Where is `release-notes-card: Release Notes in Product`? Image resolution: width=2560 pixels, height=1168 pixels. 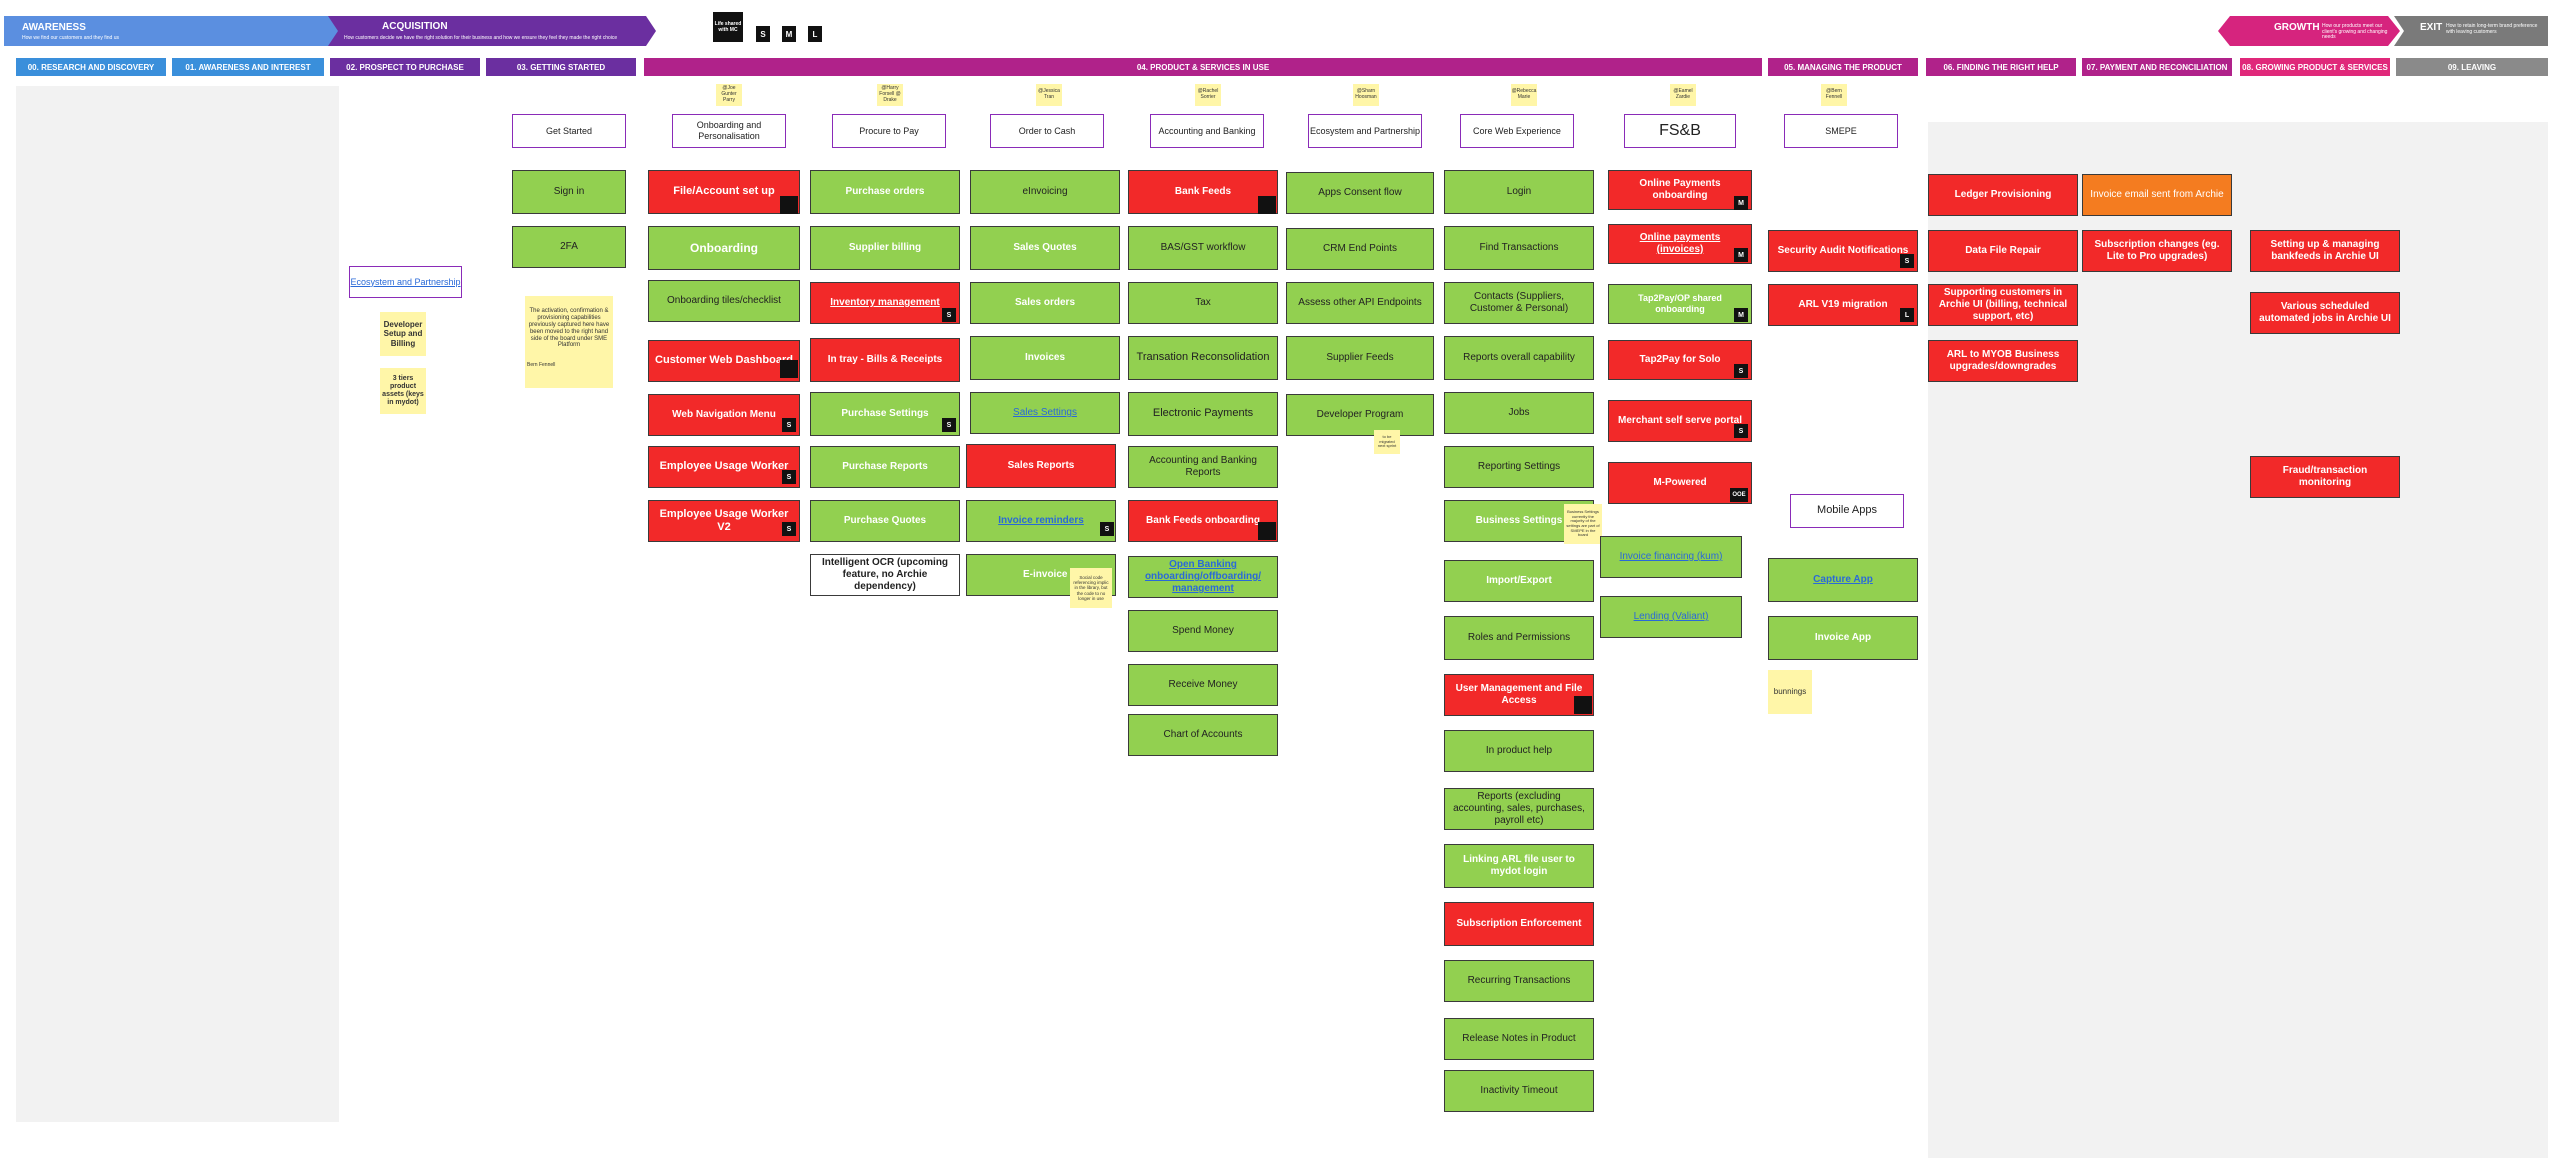
release-notes-card: Release Notes in Product is located at coordinates (1519, 1039).